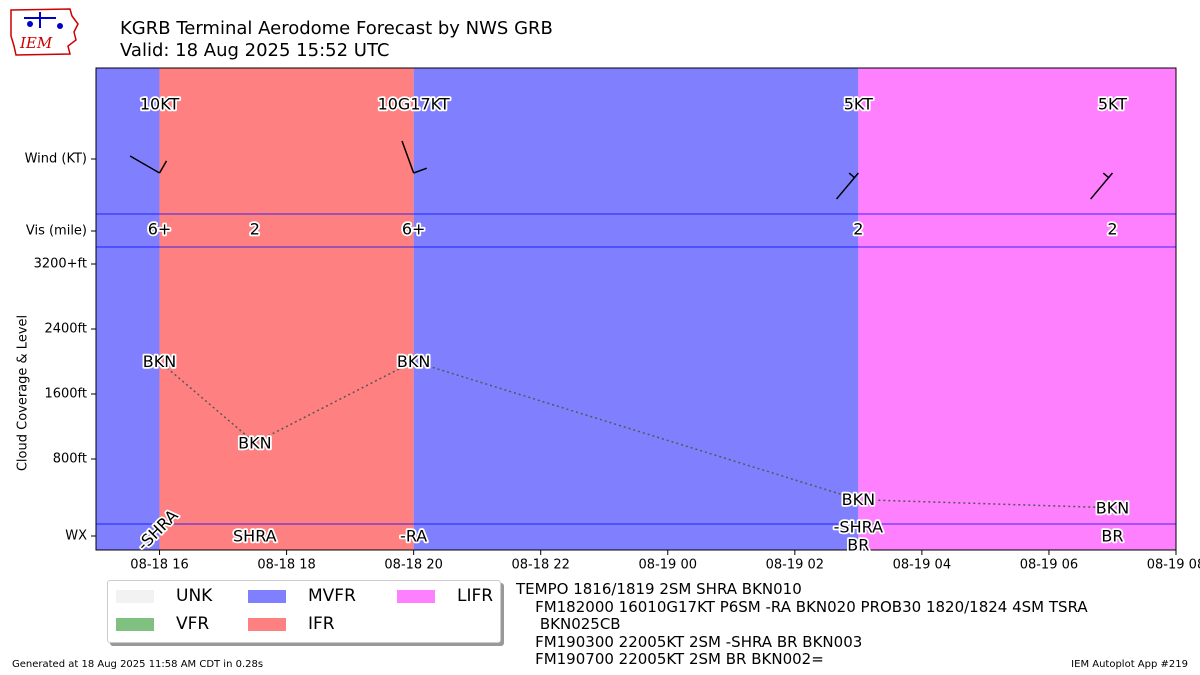 Image resolution: width=1200 pixels, height=675 pixels. Describe the element at coordinates (332, 596) in the screenshot. I see `legend-label: MVFR` at that location.